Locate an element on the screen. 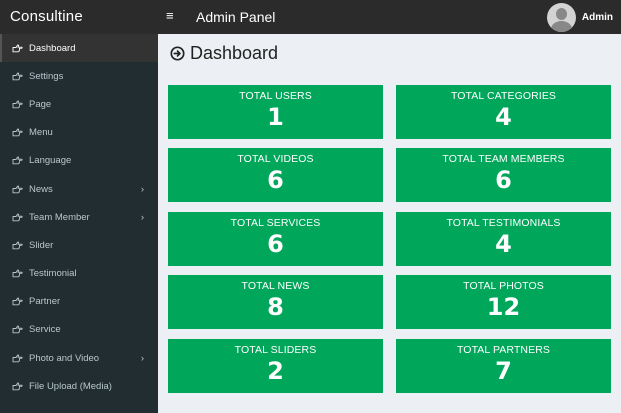 The width and height of the screenshot is (621, 413). sidebar-item-label: Page is located at coordinates (40, 104).